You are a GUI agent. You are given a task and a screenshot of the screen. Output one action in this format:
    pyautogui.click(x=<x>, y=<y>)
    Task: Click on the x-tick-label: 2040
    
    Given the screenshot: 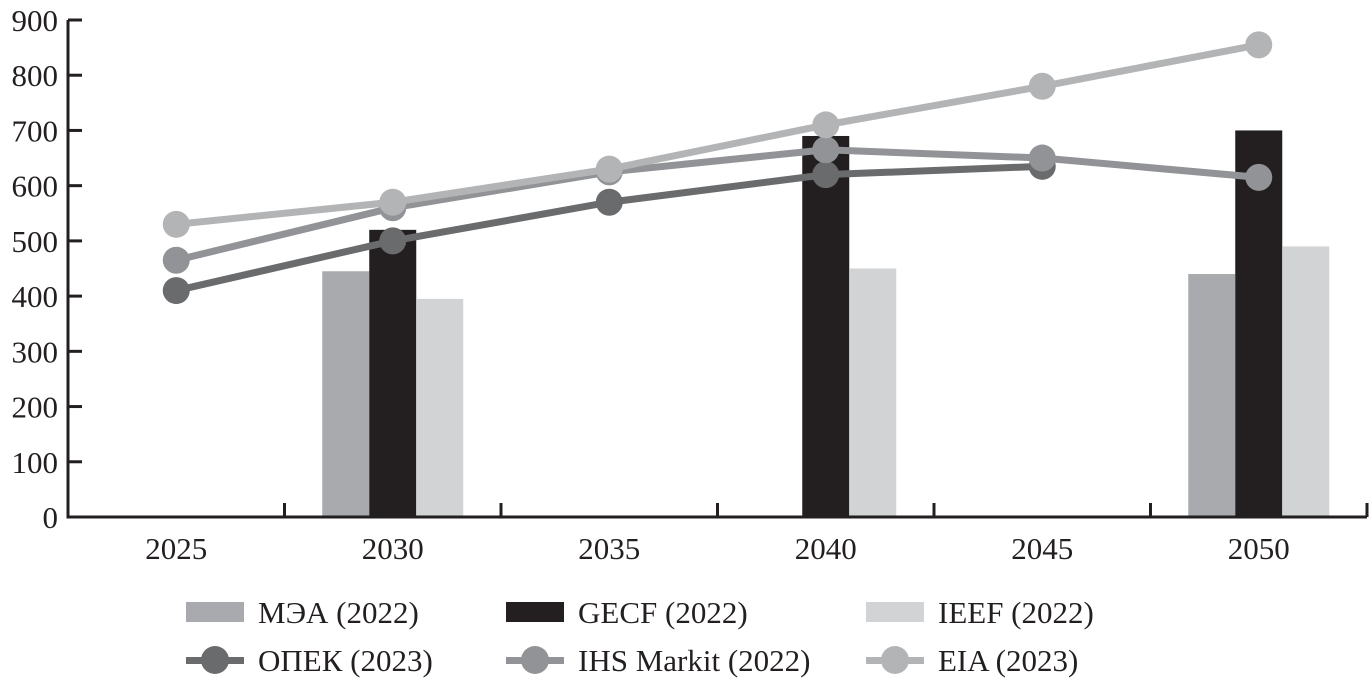 What is the action you would take?
    pyautogui.click(x=826, y=548)
    